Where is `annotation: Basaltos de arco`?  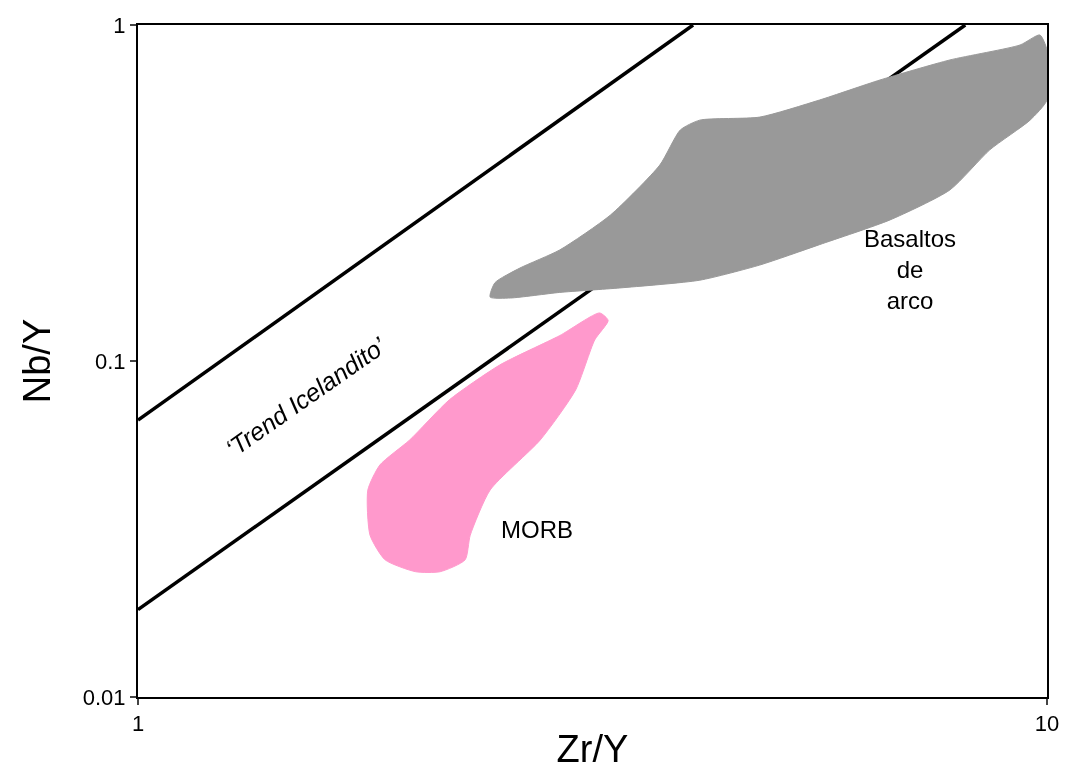 annotation: Basaltos de arco is located at coordinates (910, 270).